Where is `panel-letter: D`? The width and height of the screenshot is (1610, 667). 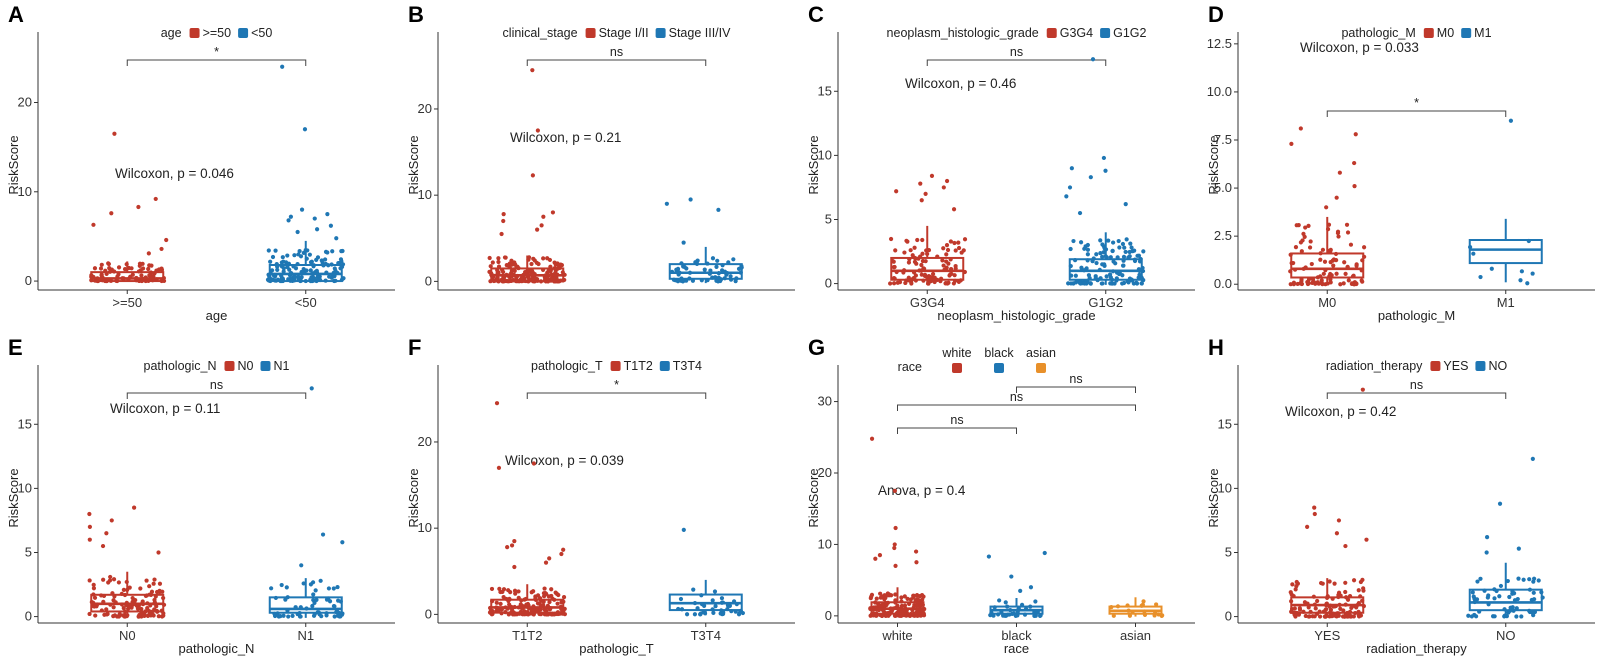
panel-letter: D is located at coordinates (1216, 14).